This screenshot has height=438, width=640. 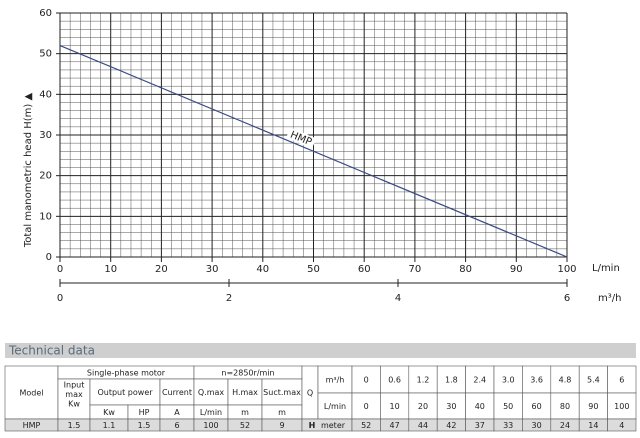 I want to click on table-header: Output power, so click(x=125, y=392).